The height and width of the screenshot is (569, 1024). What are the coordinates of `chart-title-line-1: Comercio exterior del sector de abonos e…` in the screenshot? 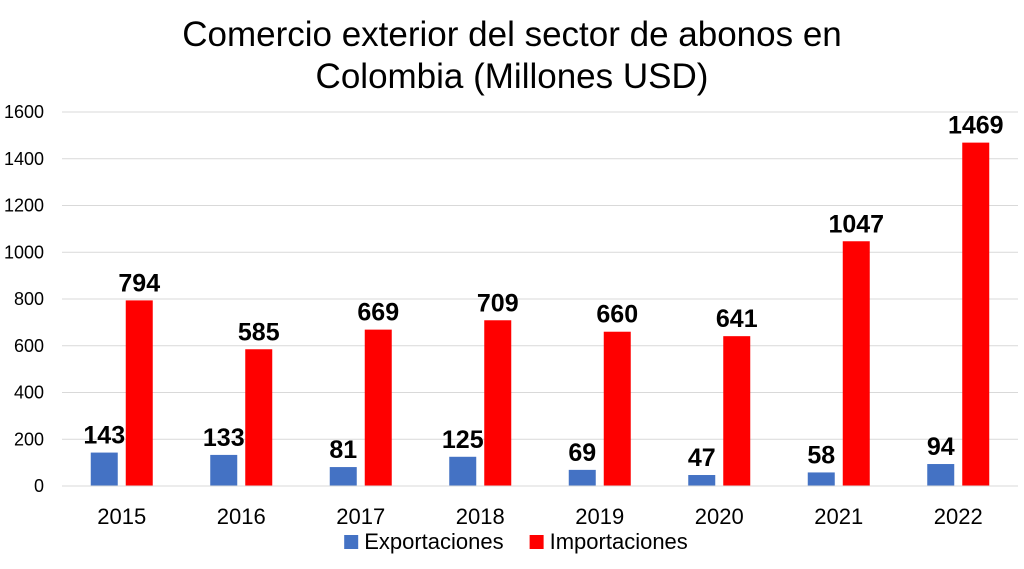 It's located at (512, 34).